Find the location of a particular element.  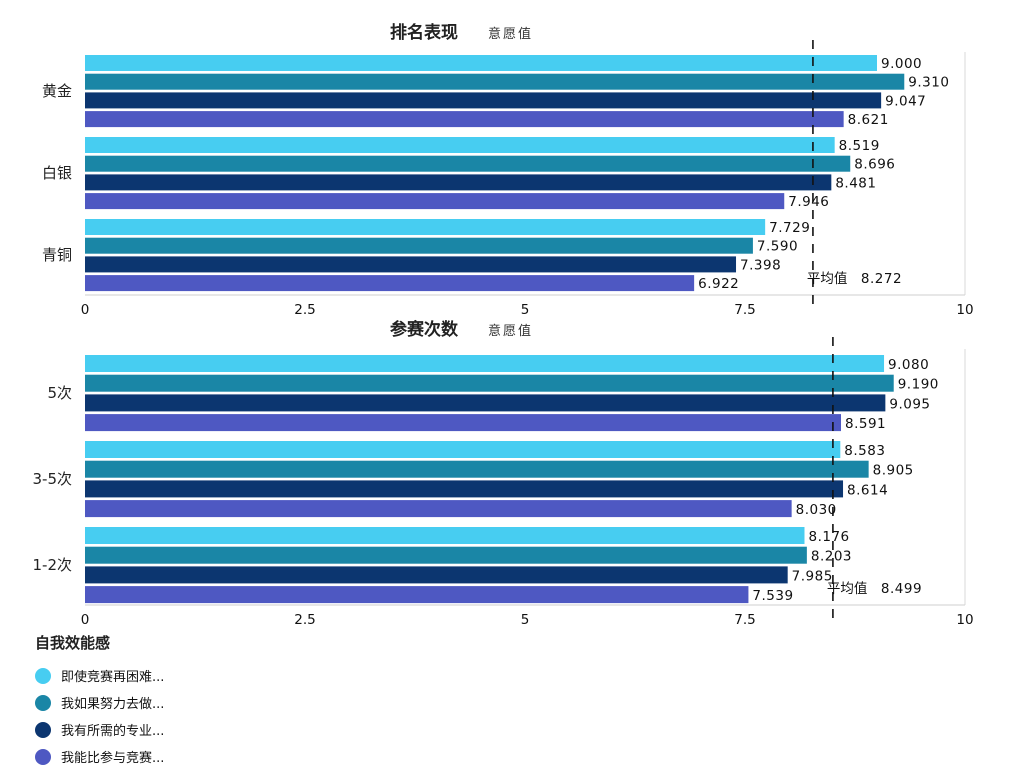

average-value: 8.499 is located at coordinates (901, 589).